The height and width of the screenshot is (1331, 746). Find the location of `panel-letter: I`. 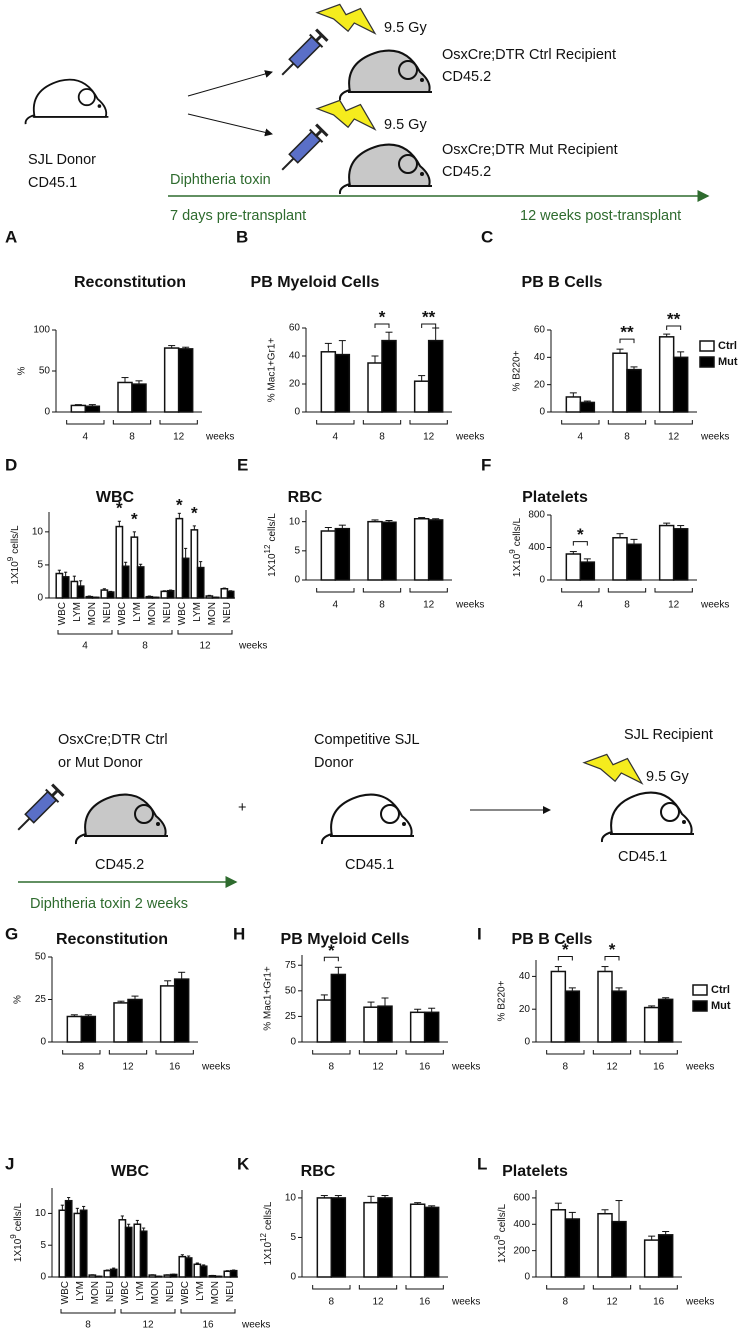

panel-letter: I is located at coordinates (479, 933).